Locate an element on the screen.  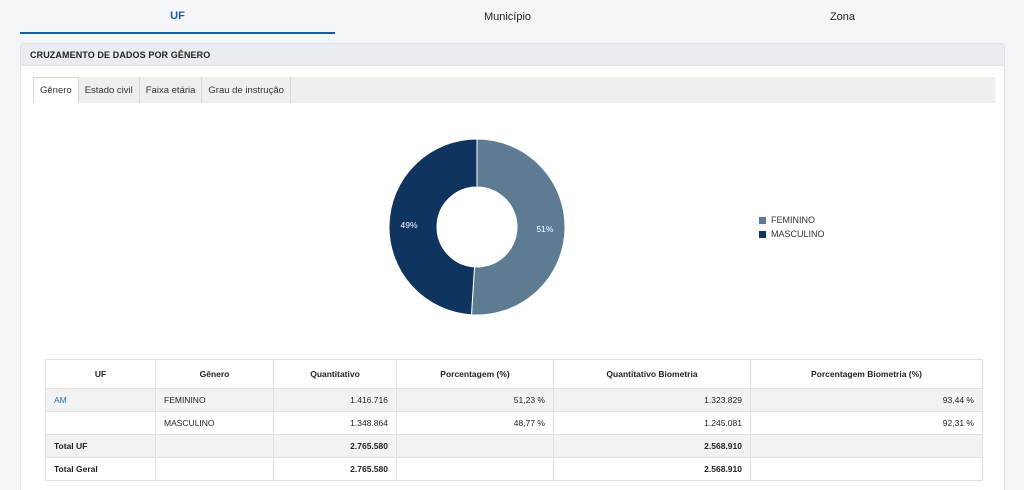
cell-porcentagem: 48,77 % is located at coordinates (475, 423).